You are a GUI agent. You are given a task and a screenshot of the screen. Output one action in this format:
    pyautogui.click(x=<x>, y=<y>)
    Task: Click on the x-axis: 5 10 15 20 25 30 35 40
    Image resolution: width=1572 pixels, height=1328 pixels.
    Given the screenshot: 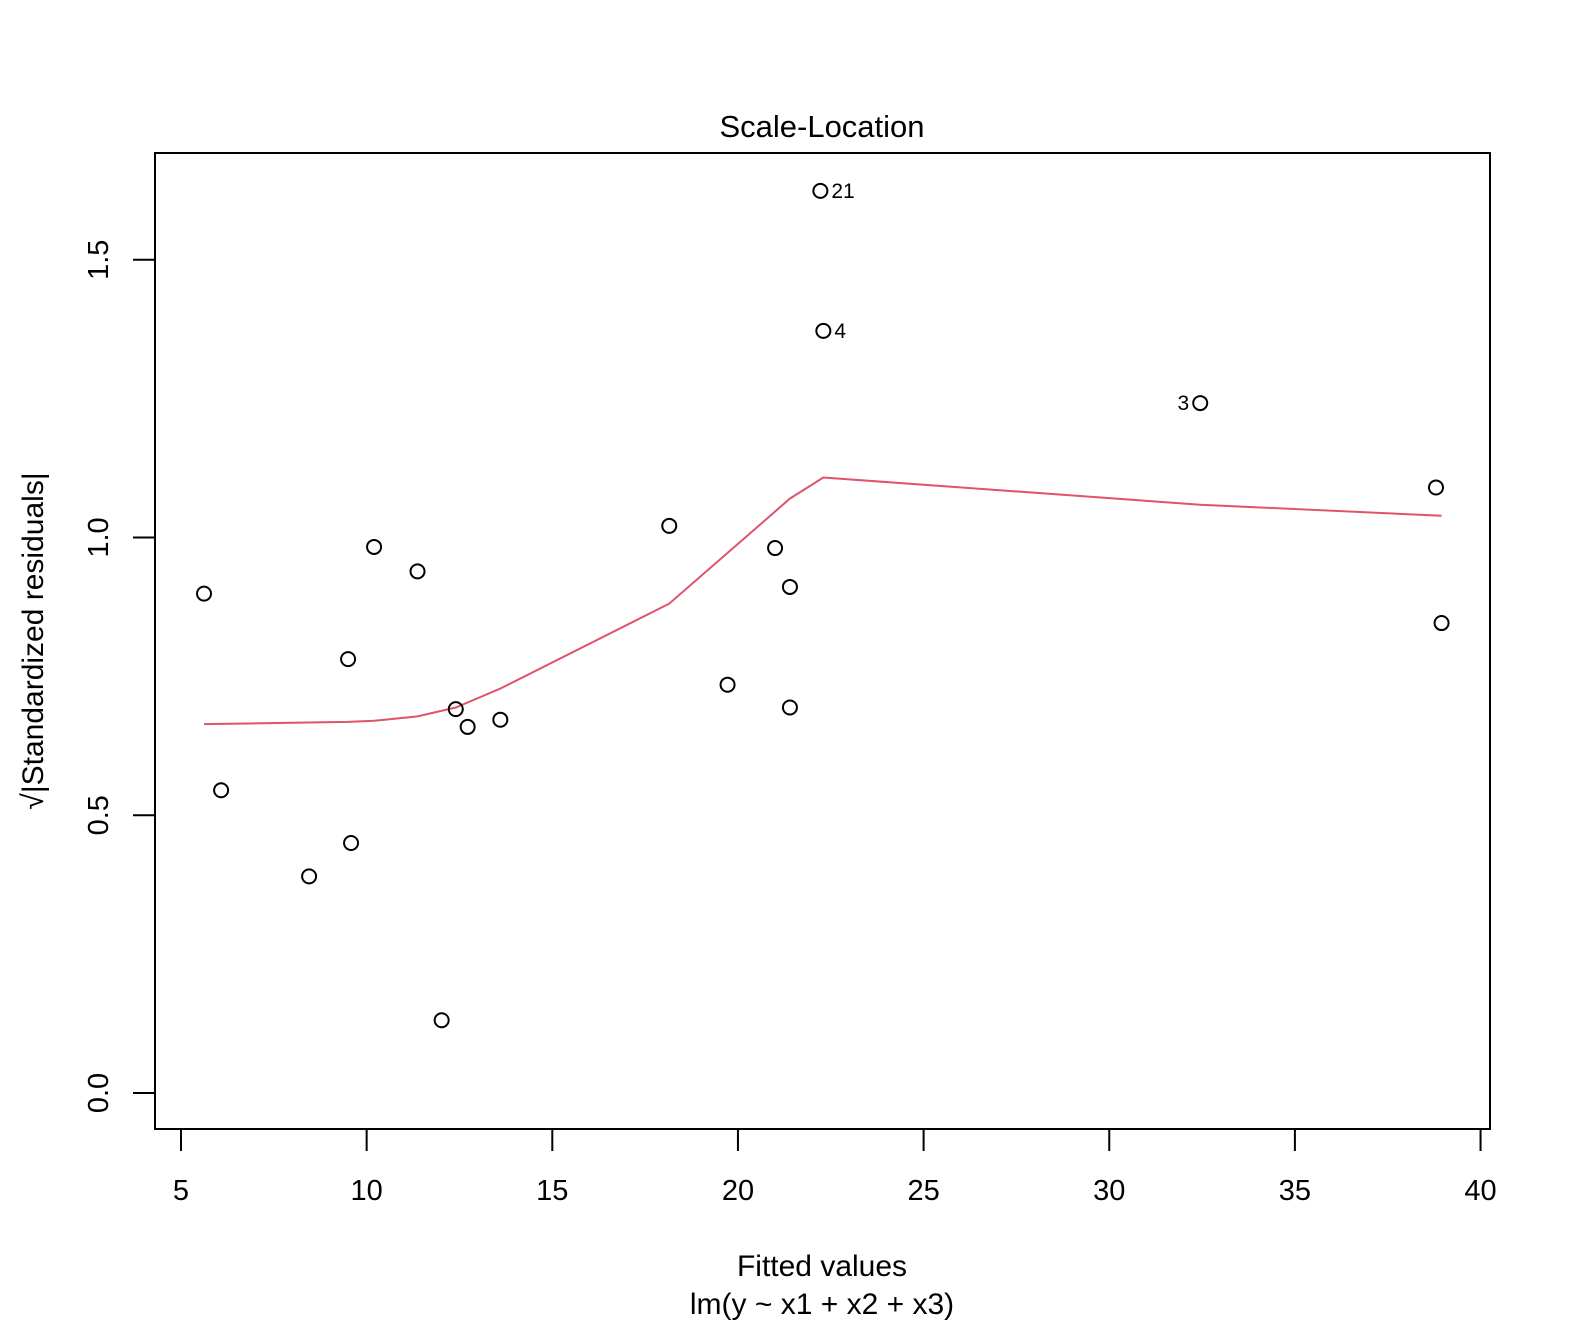 What is the action you would take?
    pyautogui.click(x=835, y=1167)
    